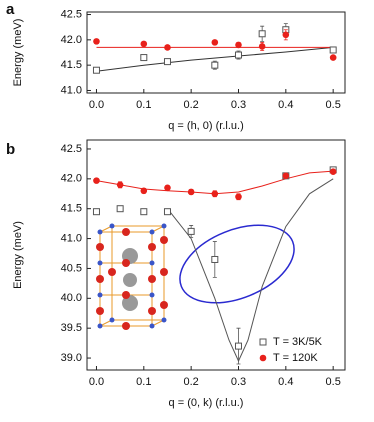 This screenshot has height=422, width=374. Describe the element at coordinates (71, 268) in the screenshot. I see `y-tick-label: 40.5` at that location.